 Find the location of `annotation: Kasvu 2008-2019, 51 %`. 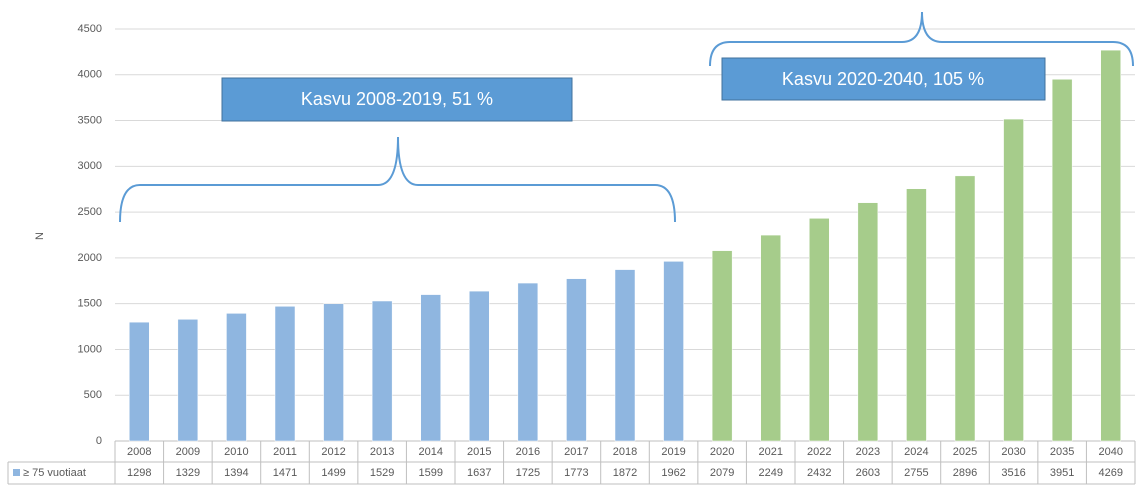

annotation: Kasvu 2008-2019, 51 % is located at coordinates (397, 99).